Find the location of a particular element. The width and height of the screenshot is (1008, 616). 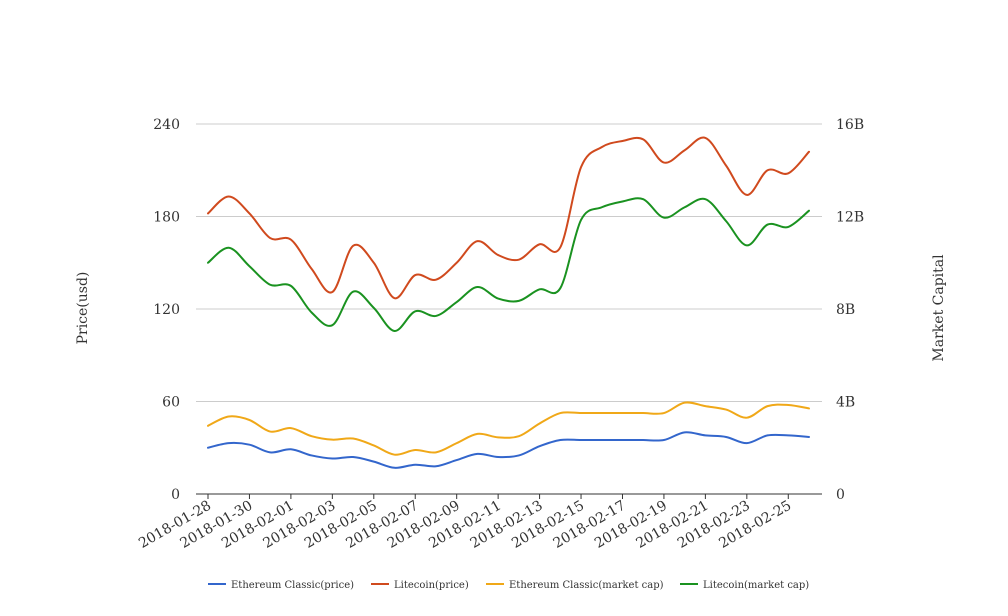

left-y-tick-label: 0 is located at coordinates (175, 495).